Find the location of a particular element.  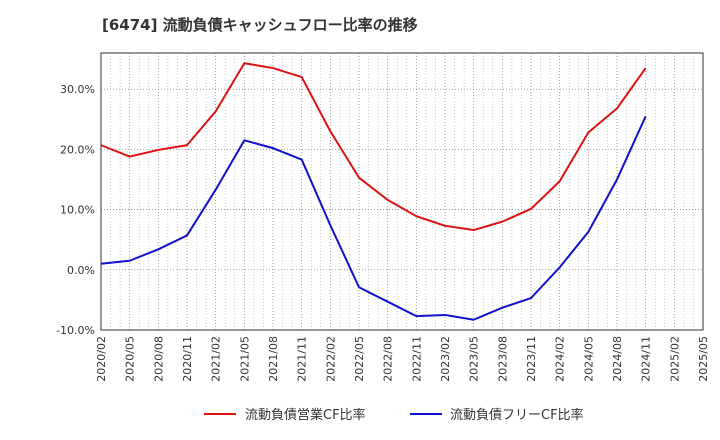

x-tick-label: 2023/02 is located at coordinates (445, 359).